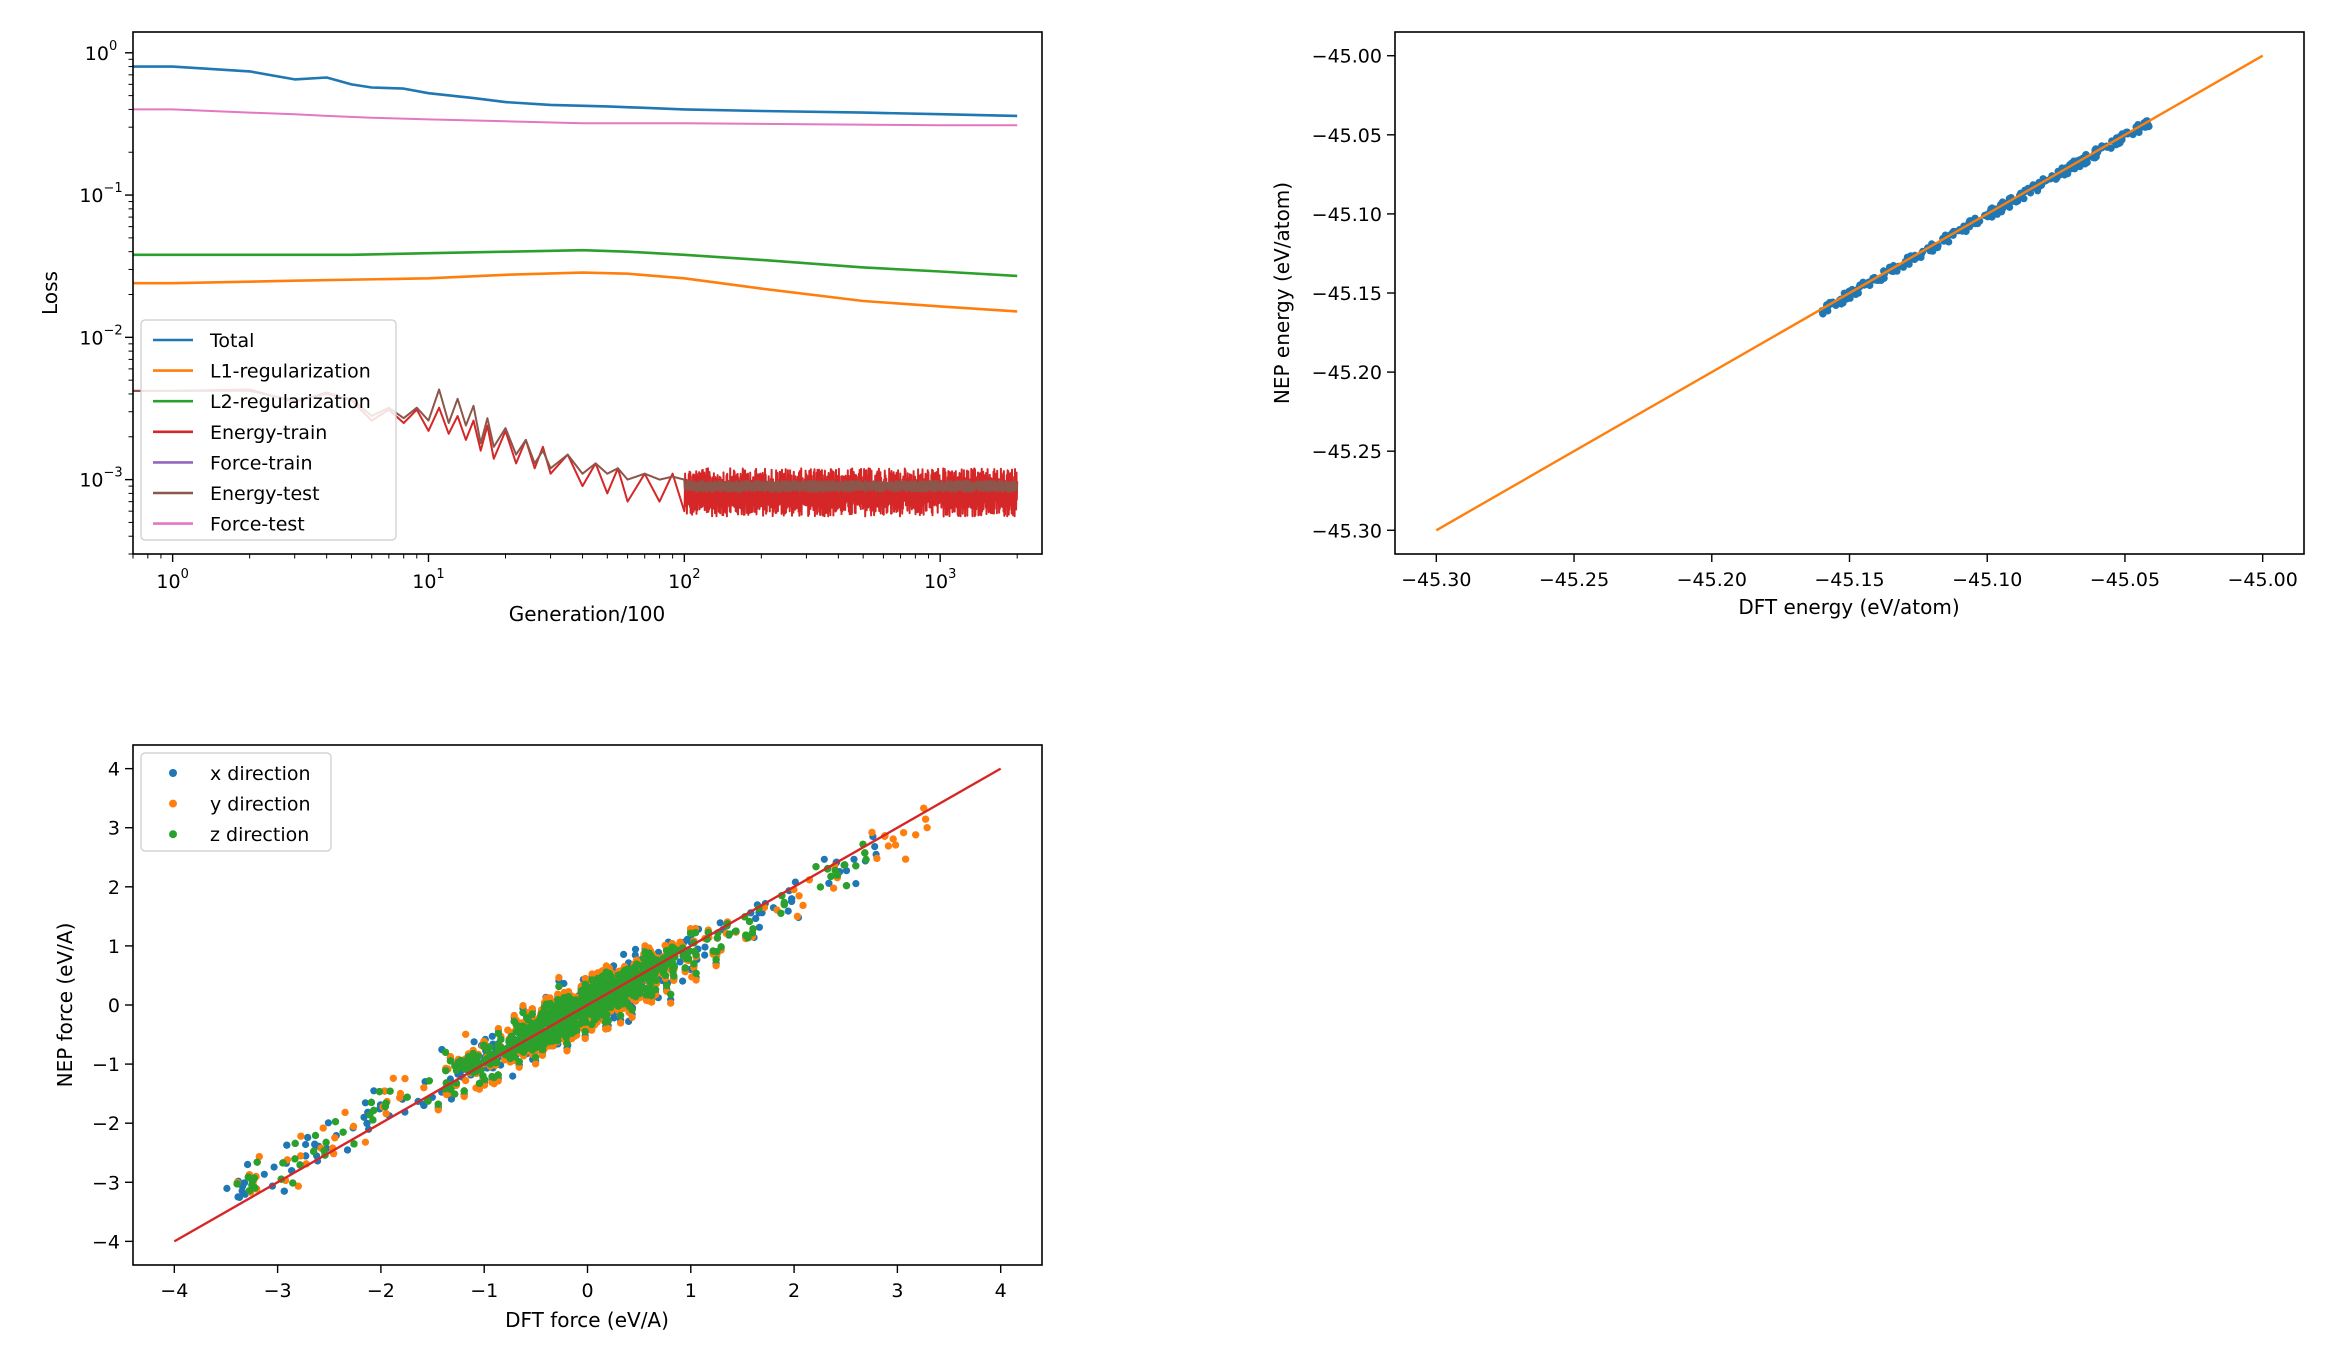  I want to click on x-tick-label: −45.15, so click(1849, 580).